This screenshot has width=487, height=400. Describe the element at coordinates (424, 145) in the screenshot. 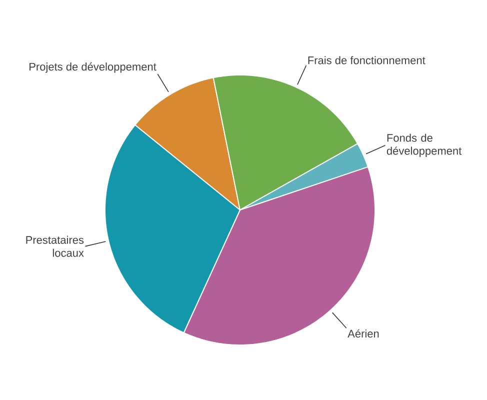

I see `slice-label: Fonds de développement` at that location.